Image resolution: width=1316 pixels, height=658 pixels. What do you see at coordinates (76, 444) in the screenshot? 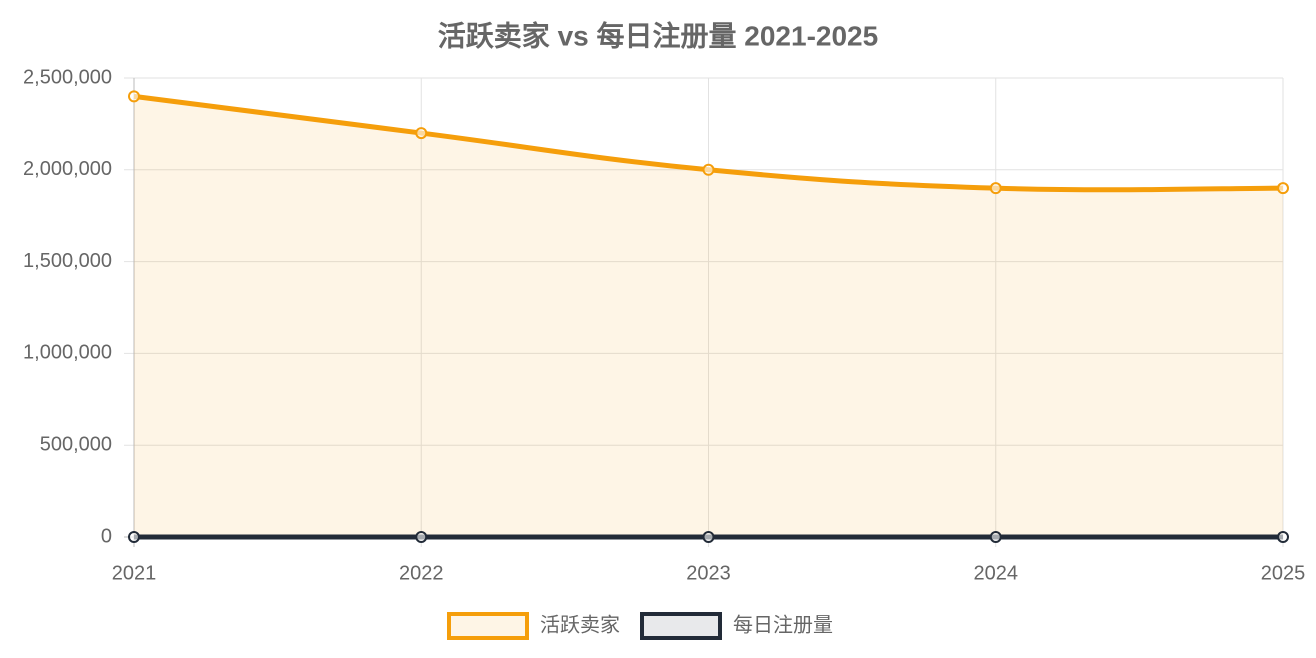
I see `y-tick-label: 500,000` at bounding box center [76, 444].